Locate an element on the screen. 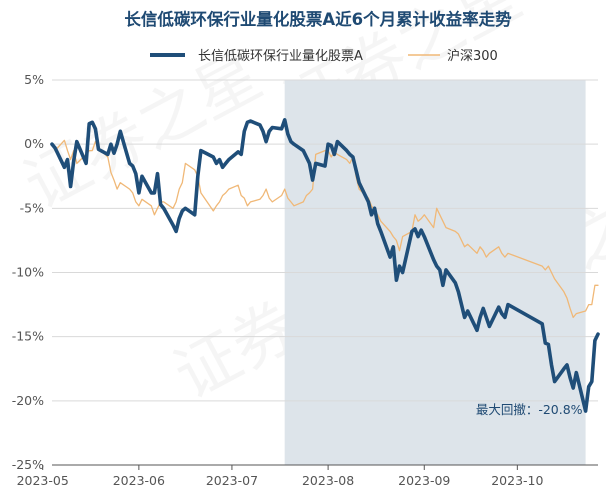  y-tick-label: -10% is located at coordinates (28, 272).